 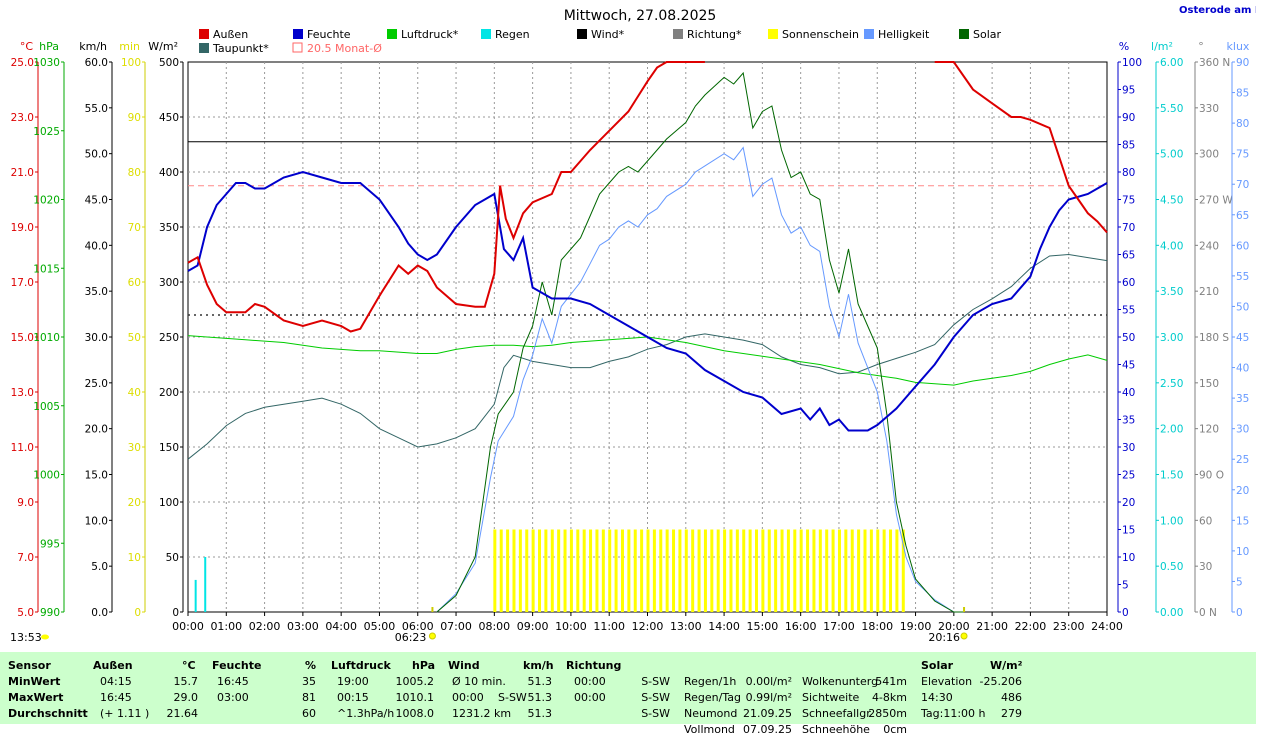 What do you see at coordinates (709, 729) in the screenshot?
I see `stat-regen_l: Vollmond` at bounding box center [709, 729].